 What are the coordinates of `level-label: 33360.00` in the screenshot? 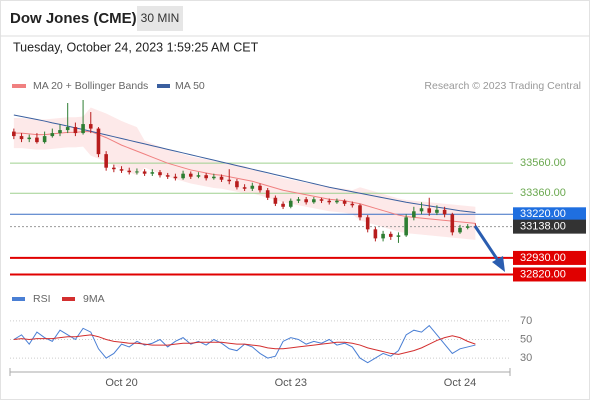 It's located at (543, 193).